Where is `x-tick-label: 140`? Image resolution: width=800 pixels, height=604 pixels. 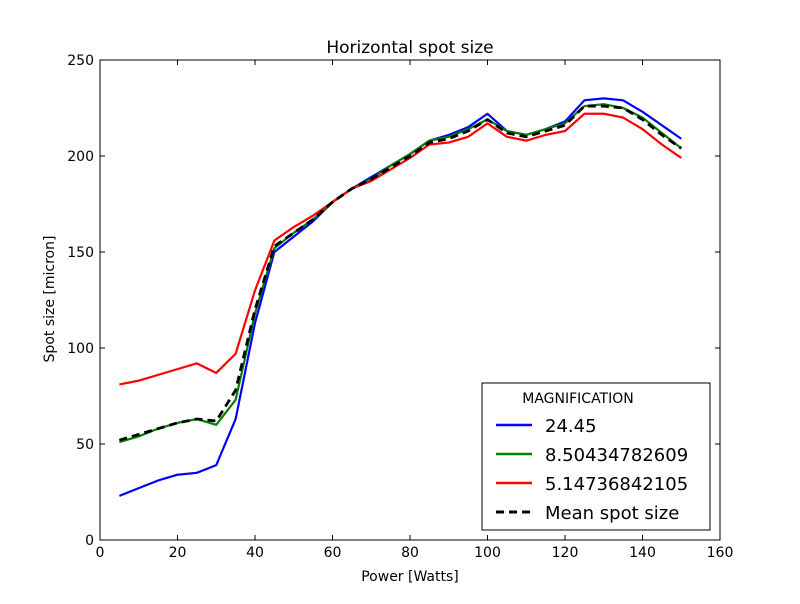 x-tick-label: 140 is located at coordinates (642, 553).